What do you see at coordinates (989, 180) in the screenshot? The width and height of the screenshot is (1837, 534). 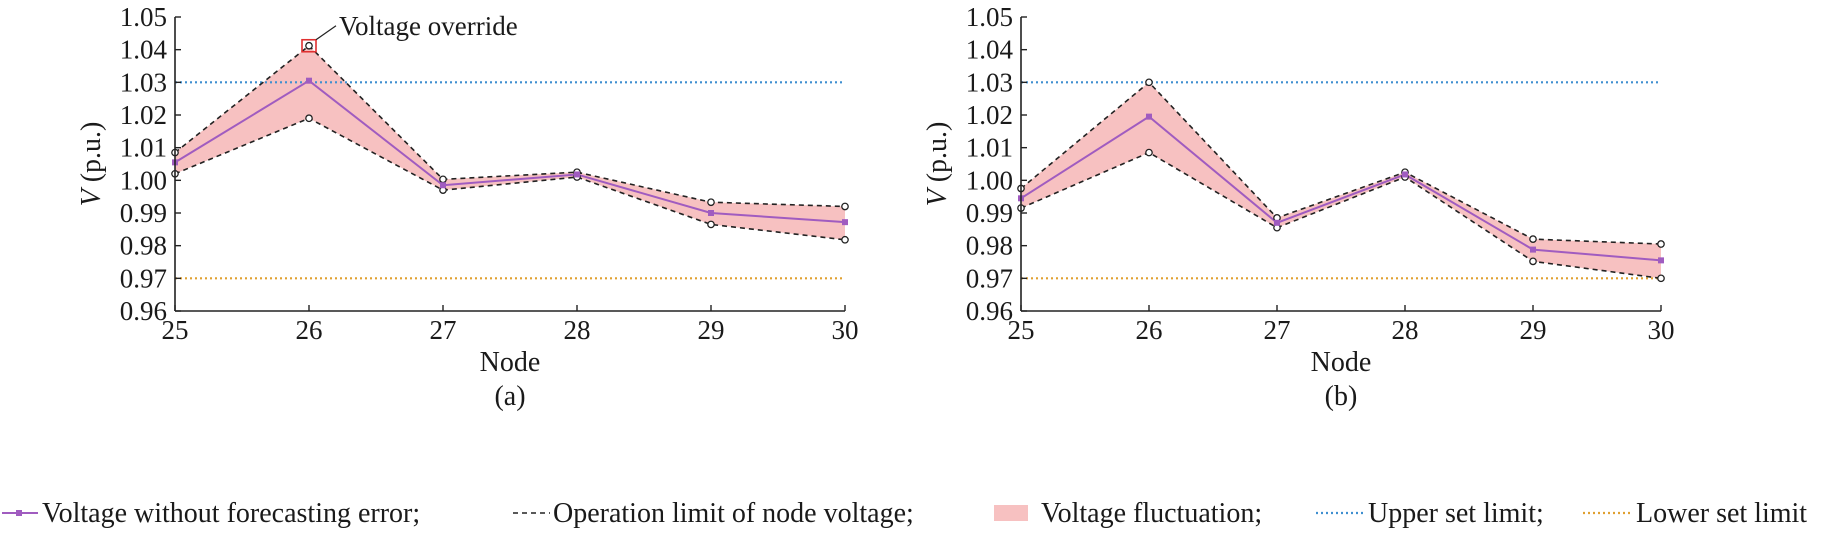 I see `y-tick-label-b: 1.00` at bounding box center [989, 180].